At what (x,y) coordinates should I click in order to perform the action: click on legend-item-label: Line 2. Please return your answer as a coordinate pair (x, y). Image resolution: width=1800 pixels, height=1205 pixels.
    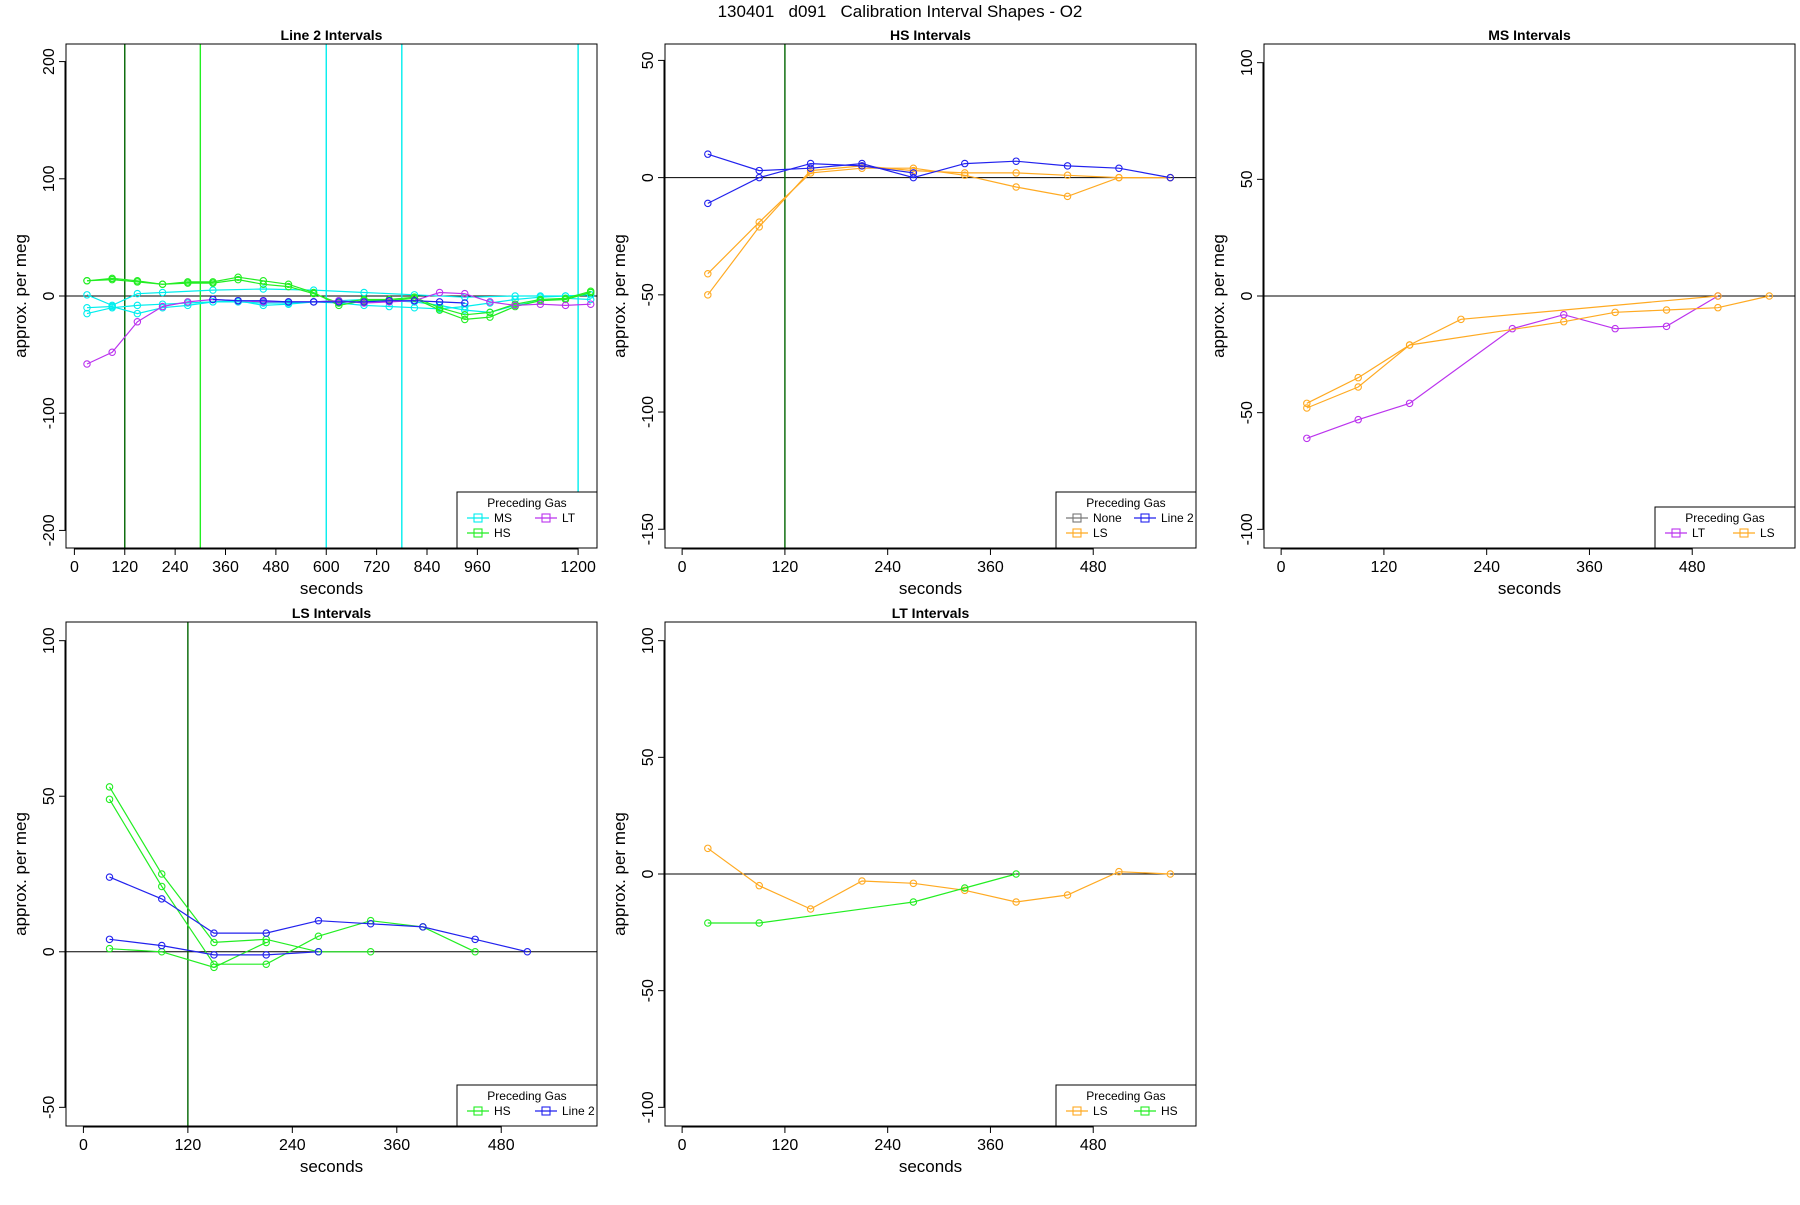
    Looking at the image, I should click on (578, 1111).